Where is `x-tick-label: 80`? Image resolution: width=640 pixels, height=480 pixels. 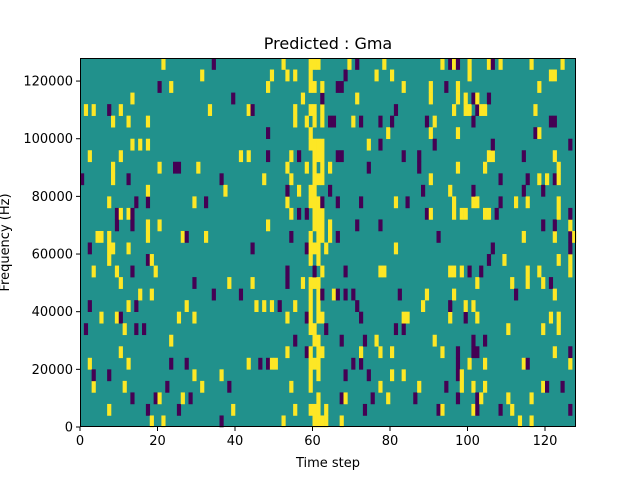 x-tick-label: 80 is located at coordinates (390, 441).